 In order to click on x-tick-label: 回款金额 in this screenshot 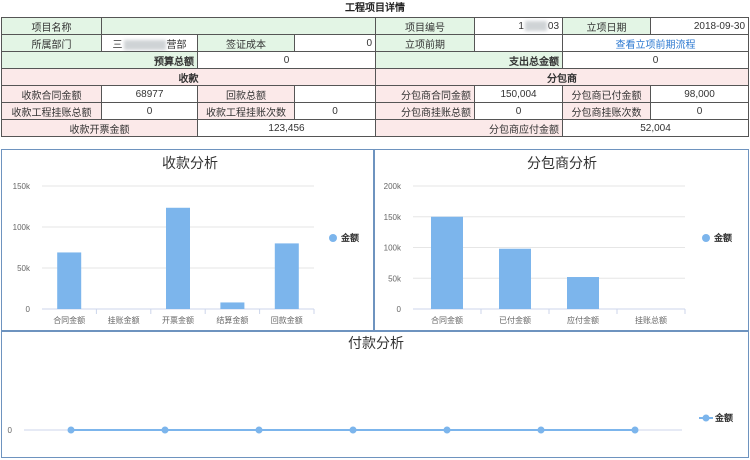, I will do `click(287, 320)`.